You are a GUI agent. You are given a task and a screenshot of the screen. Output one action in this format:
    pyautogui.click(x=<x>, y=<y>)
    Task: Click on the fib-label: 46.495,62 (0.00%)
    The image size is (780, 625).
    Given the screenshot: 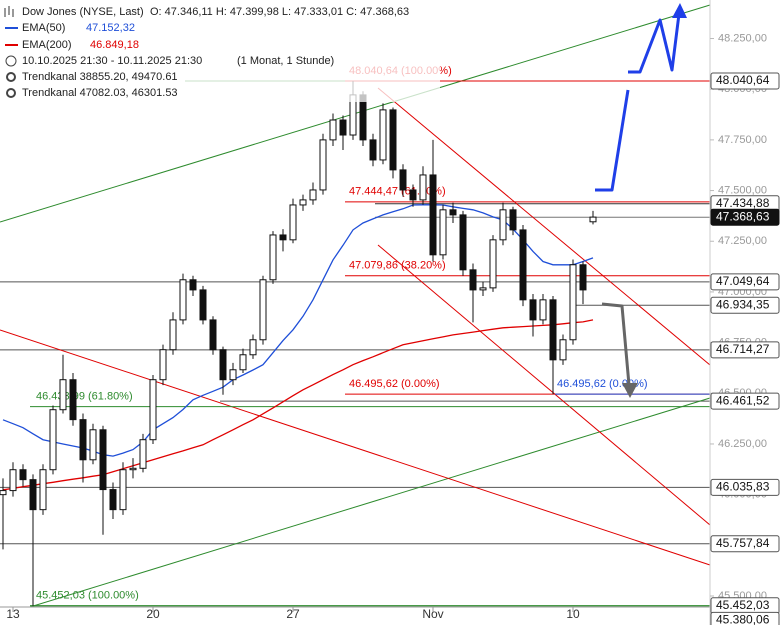 What is the action you would take?
    pyautogui.click(x=394, y=384)
    